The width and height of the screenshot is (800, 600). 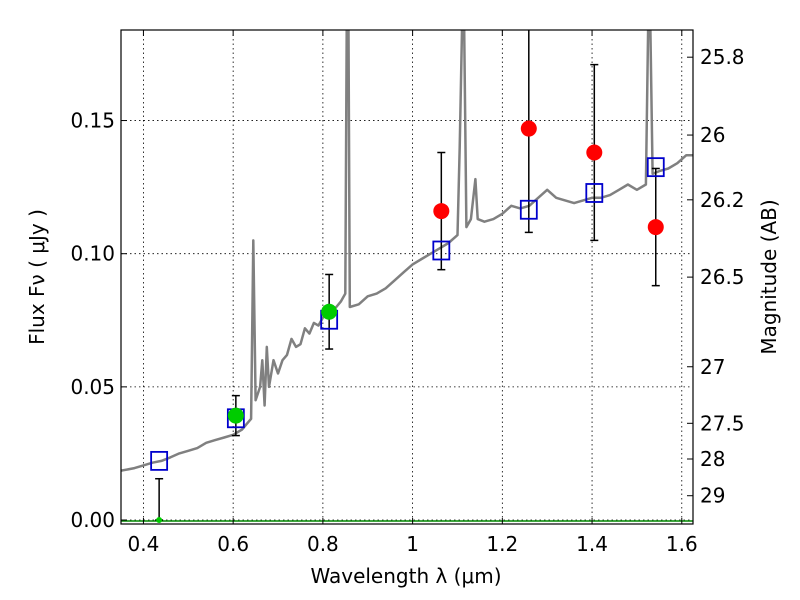 What do you see at coordinates (233, 544) in the screenshot?
I see `x-tick-label: 0.6` at bounding box center [233, 544].